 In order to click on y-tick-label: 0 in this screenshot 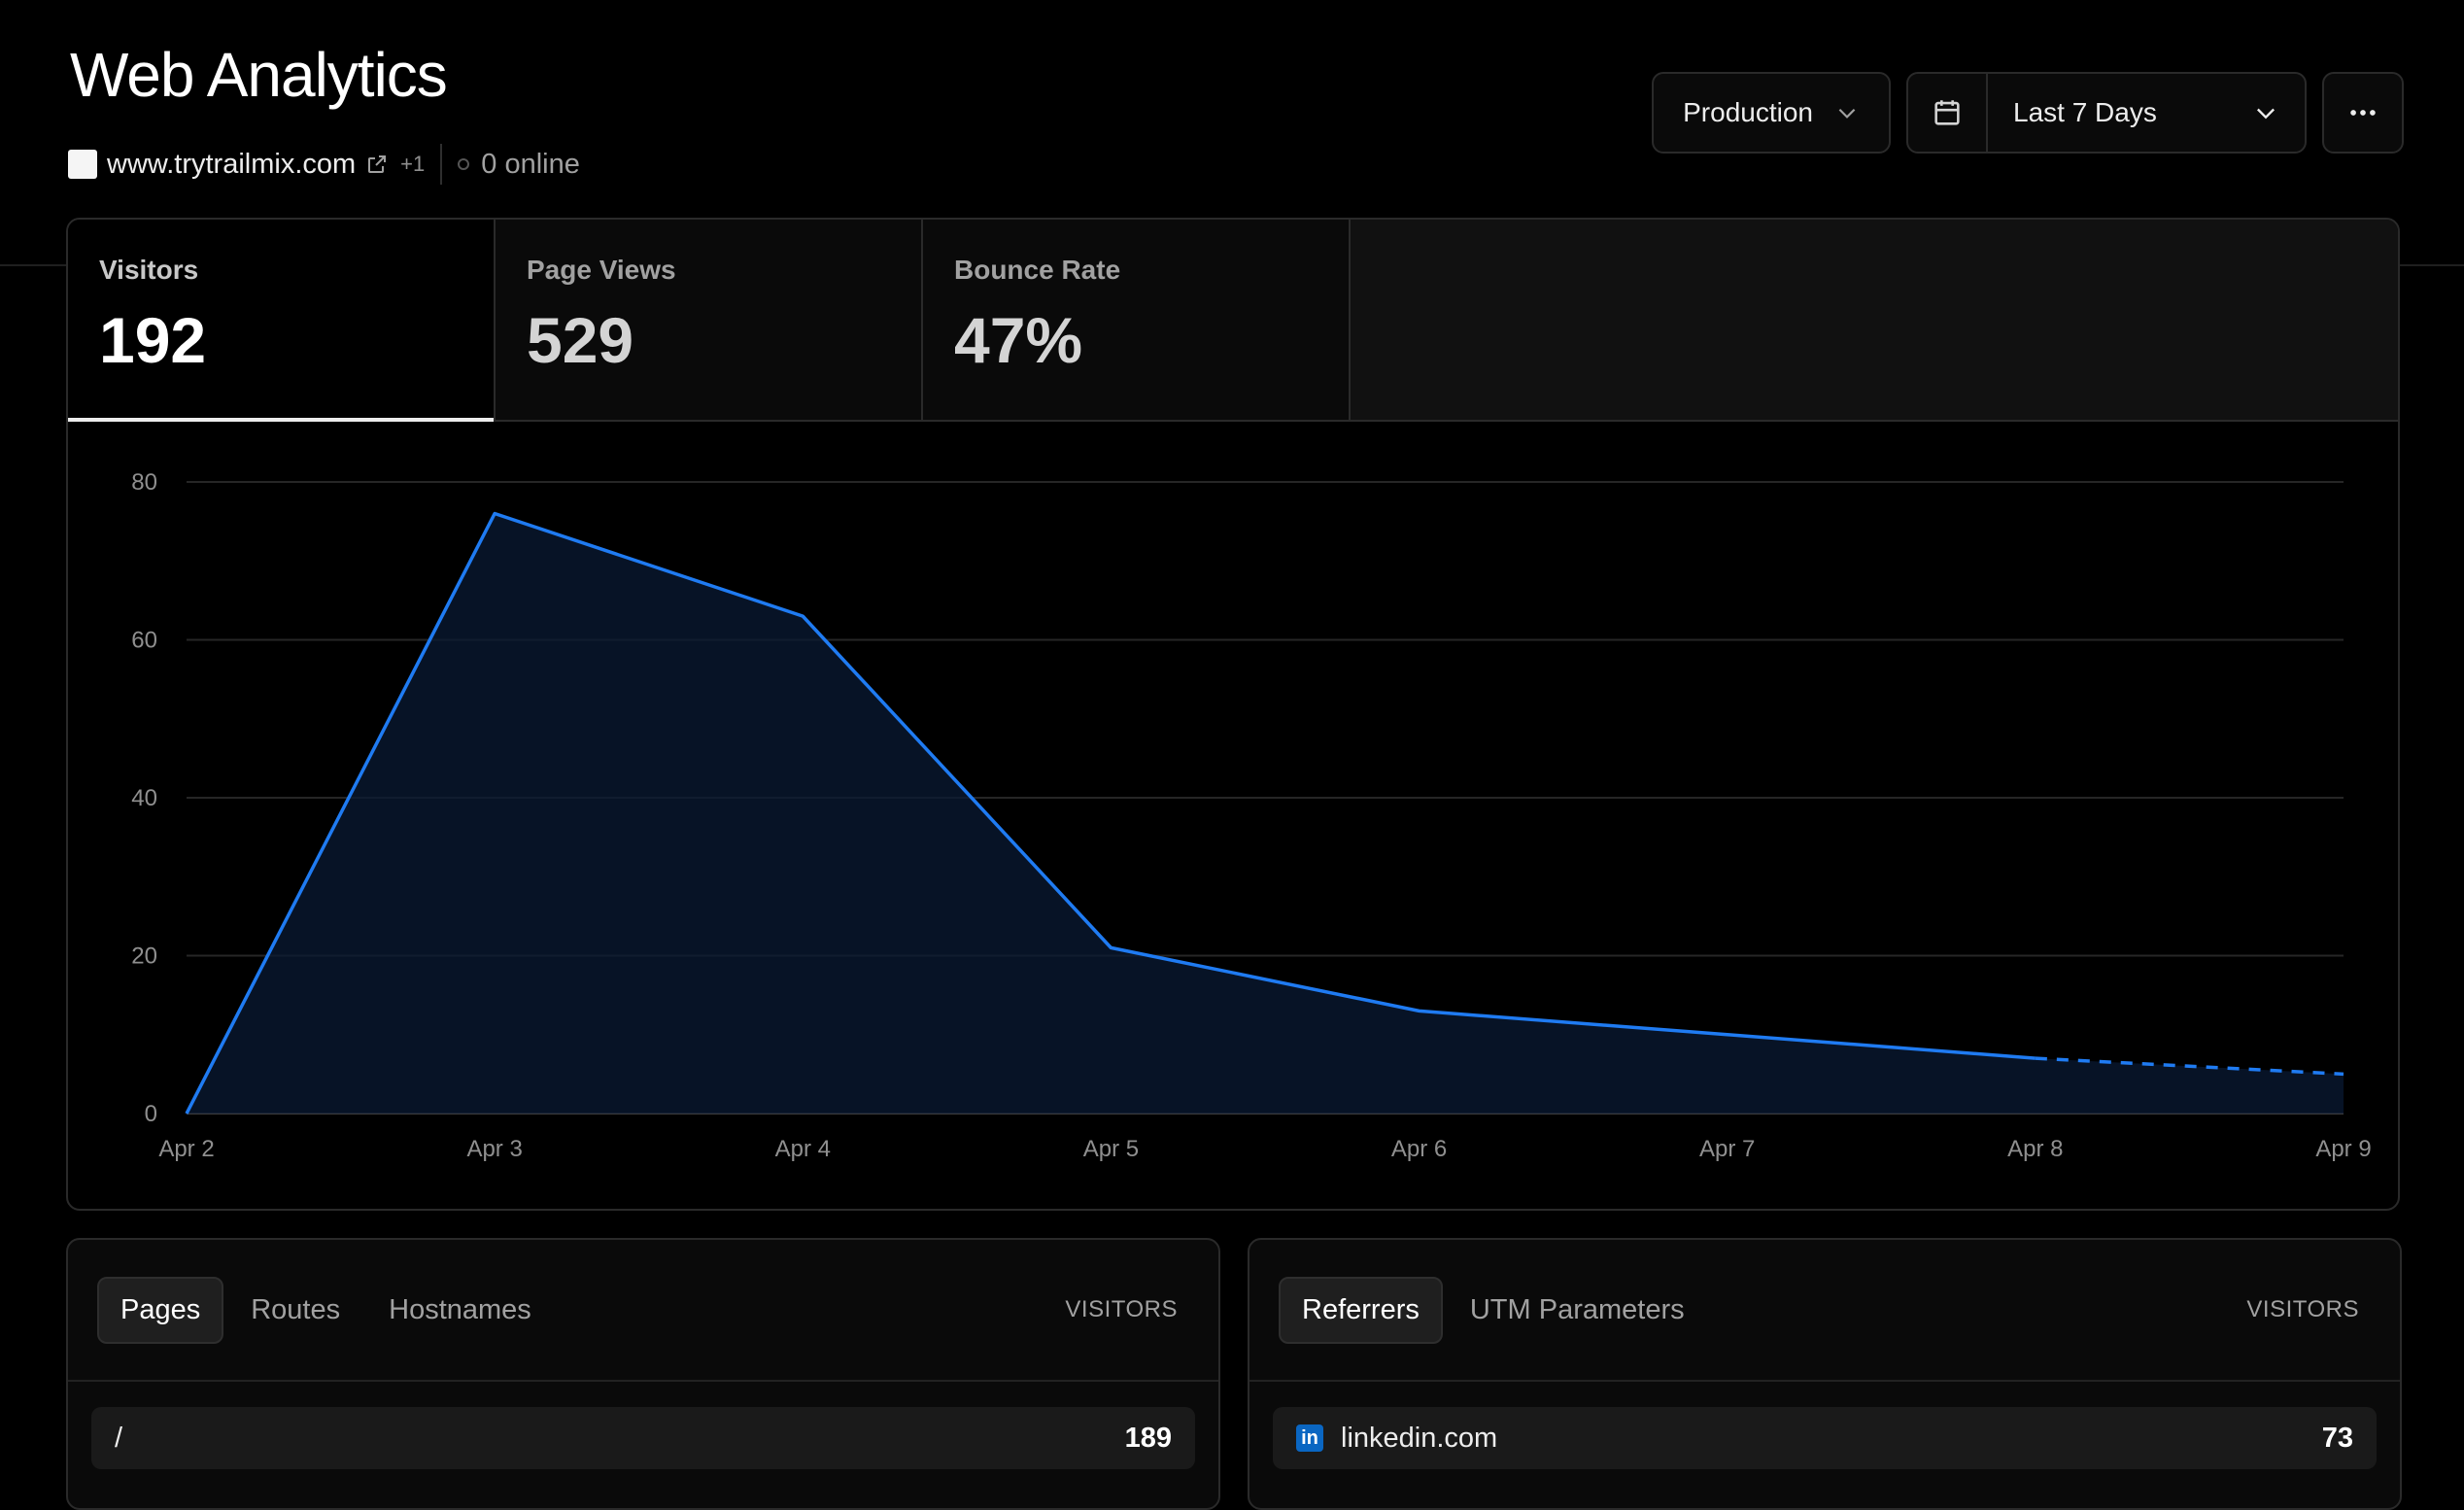, I will do `click(151, 1114)`.